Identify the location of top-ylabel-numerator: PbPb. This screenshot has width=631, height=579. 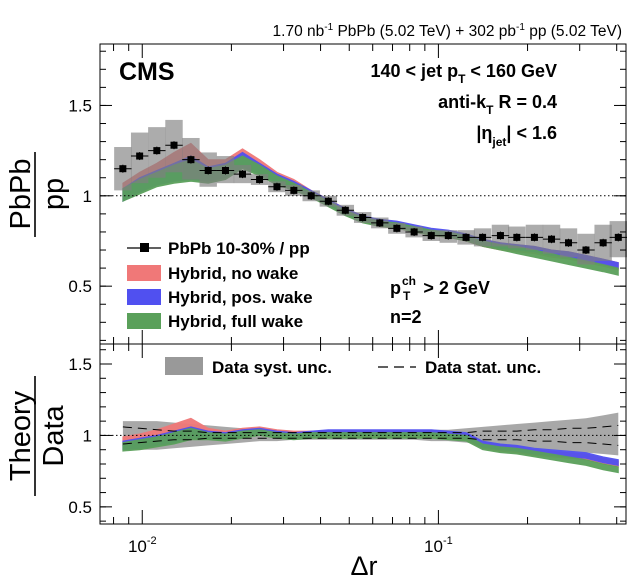
(21, 194).